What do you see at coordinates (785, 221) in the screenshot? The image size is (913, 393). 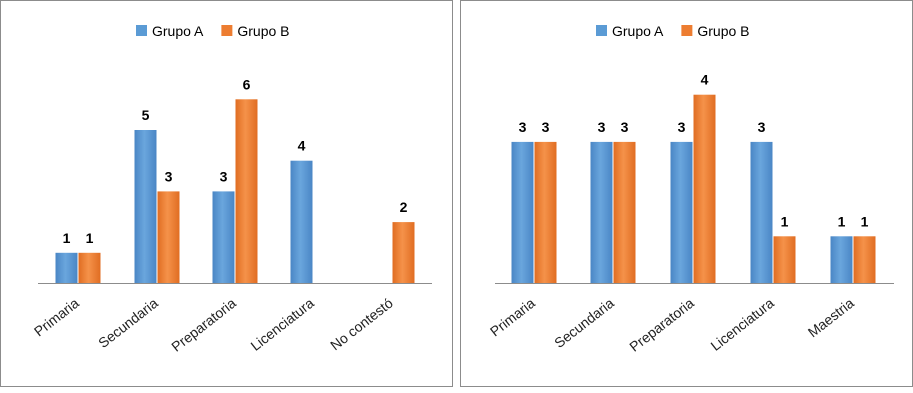 I see `data-label-grupo-b-3: 1` at bounding box center [785, 221].